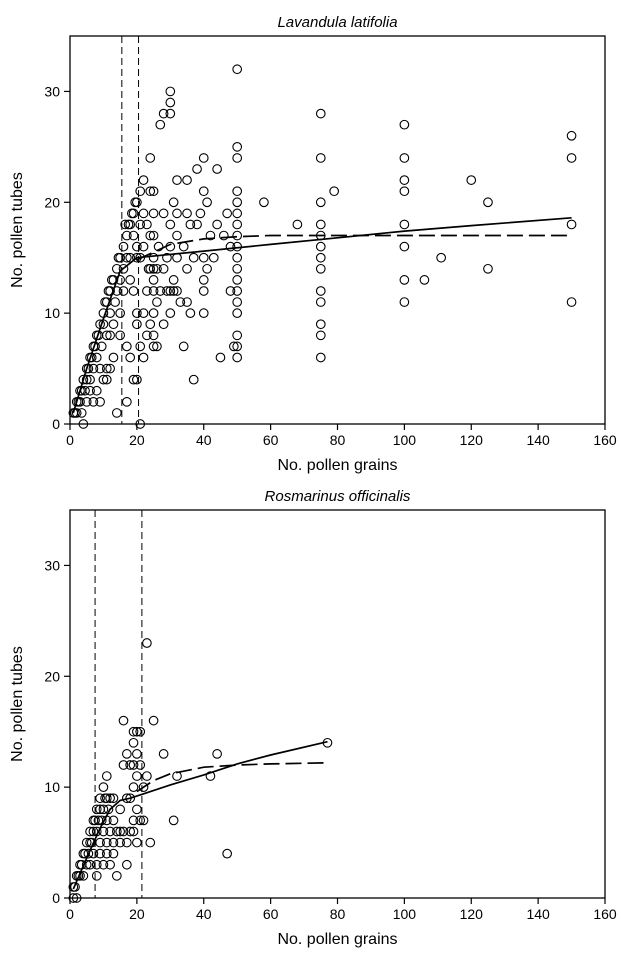 This screenshot has height=958, width=621. I want to click on y-axis-label: No. pollen tubes, so click(17, 704).